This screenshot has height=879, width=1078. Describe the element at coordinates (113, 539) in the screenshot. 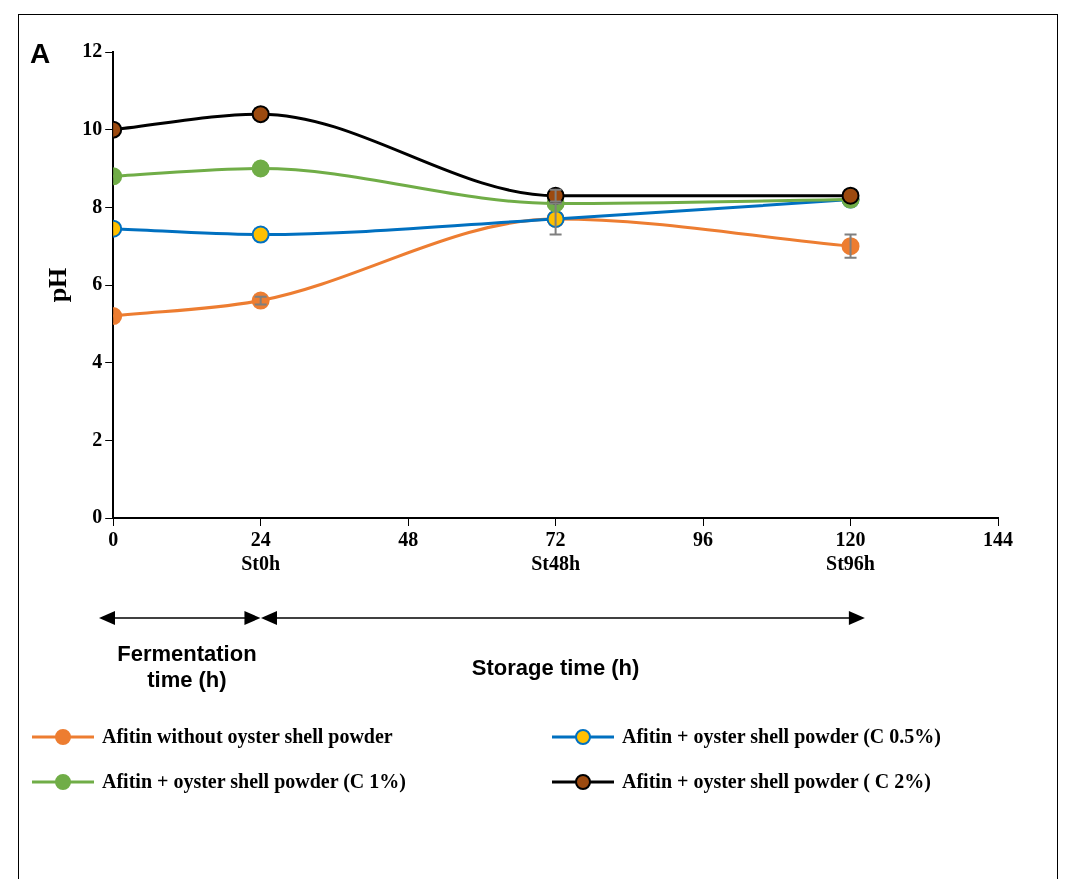

I see `x-tick-label: 0` at that location.